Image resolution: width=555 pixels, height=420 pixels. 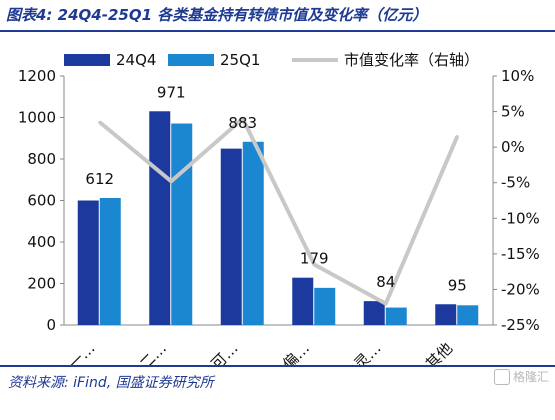 I want to click on legend-label: 25Q1, so click(x=240, y=60).